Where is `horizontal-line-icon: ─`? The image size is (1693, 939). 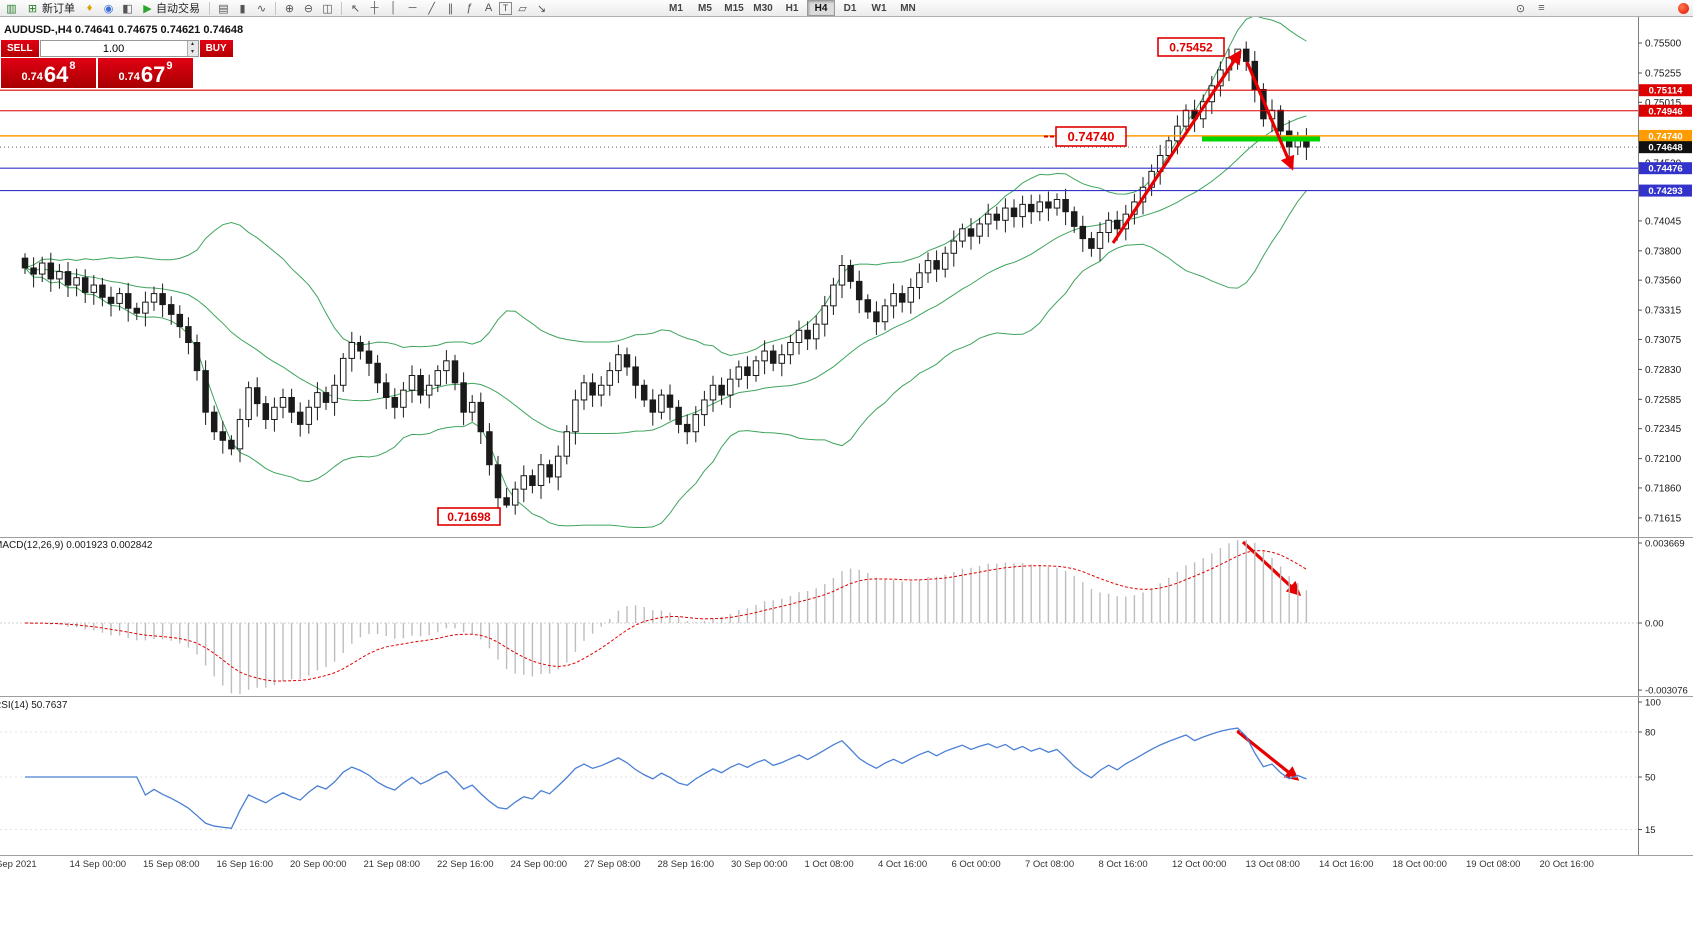
horizontal-line-icon: ─ is located at coordinates (412, 8).